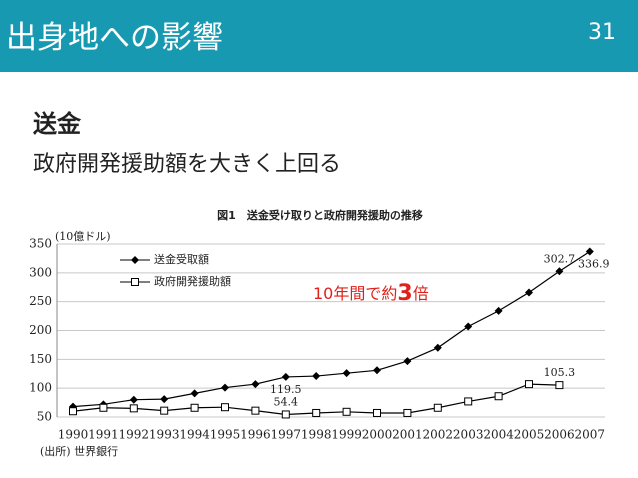  Describe the element at coordinates (560, 258) in the screenshot. I see `value-label: 302.7` at that location.